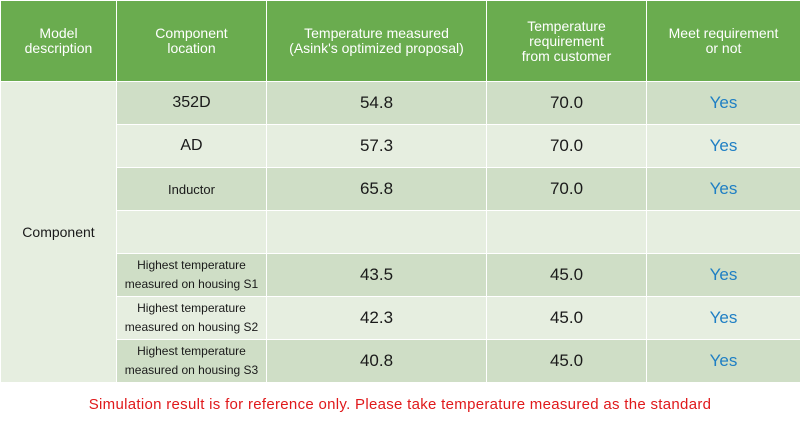  I want to click on header-temperature-requirement: Temperature requirement from customer, so click(566, 41).